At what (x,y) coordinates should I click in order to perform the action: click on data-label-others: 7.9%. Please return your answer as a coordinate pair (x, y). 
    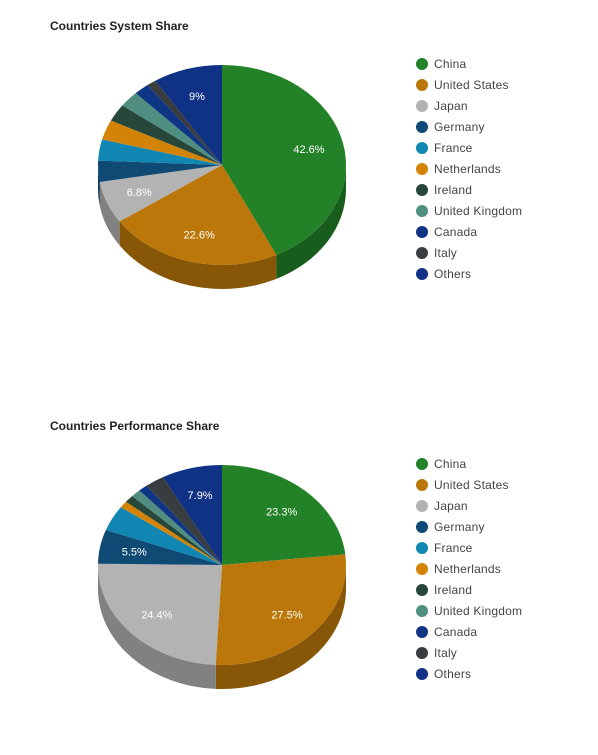
    Looking at the image, I should click on (200, 496).